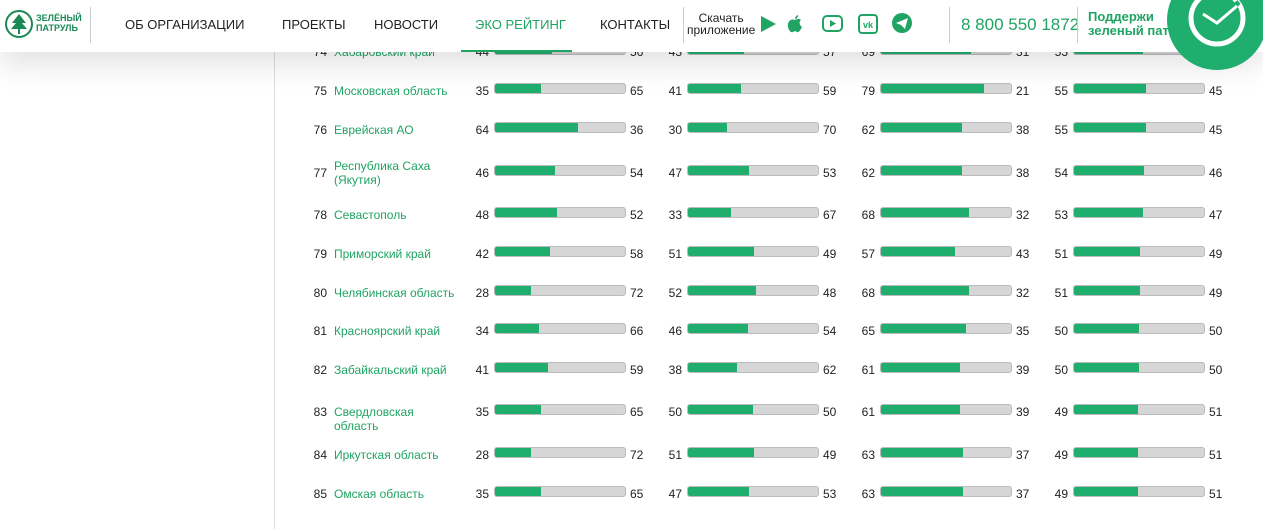  I want to click on region-link: Забайкальский край, so click(390, 370).